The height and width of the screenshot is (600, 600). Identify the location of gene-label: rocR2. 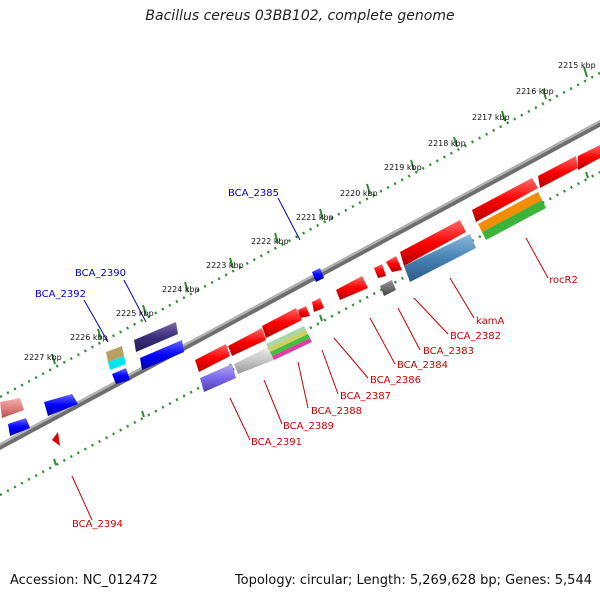
(563, 280).